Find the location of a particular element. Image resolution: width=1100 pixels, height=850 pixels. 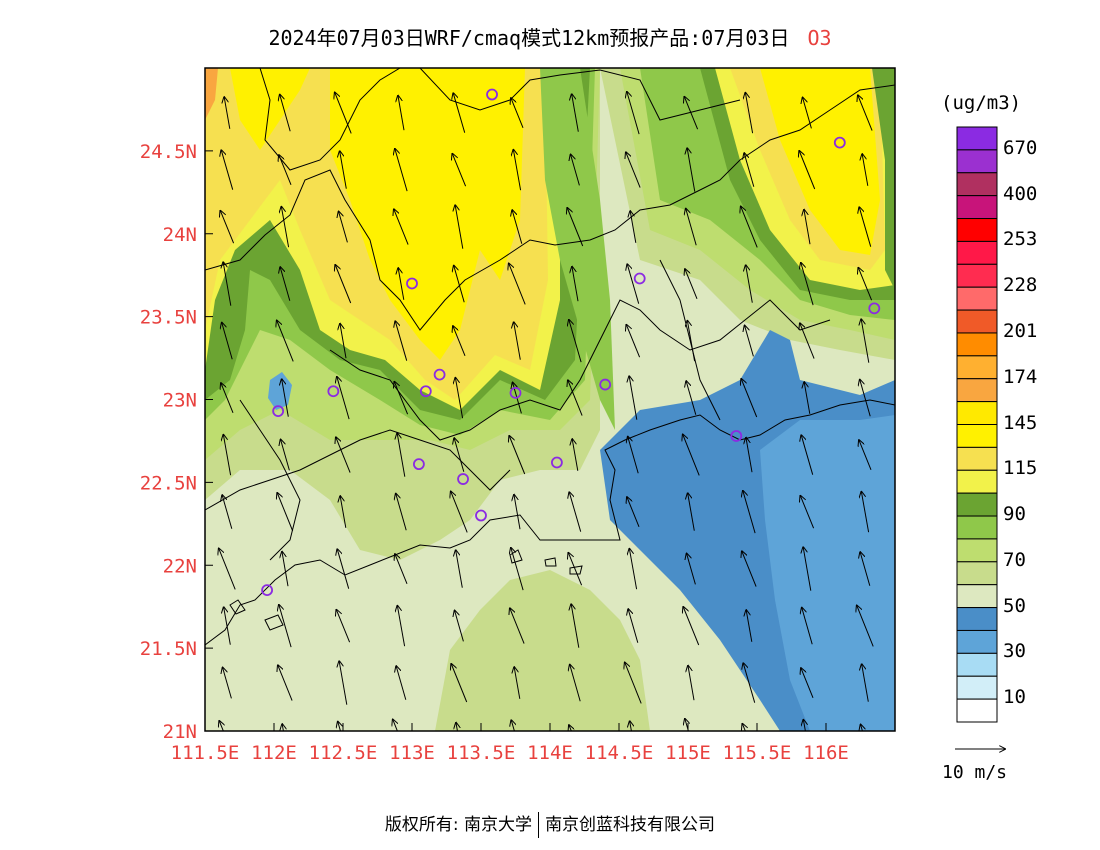

color-legend is located at coordinates (977, 424).